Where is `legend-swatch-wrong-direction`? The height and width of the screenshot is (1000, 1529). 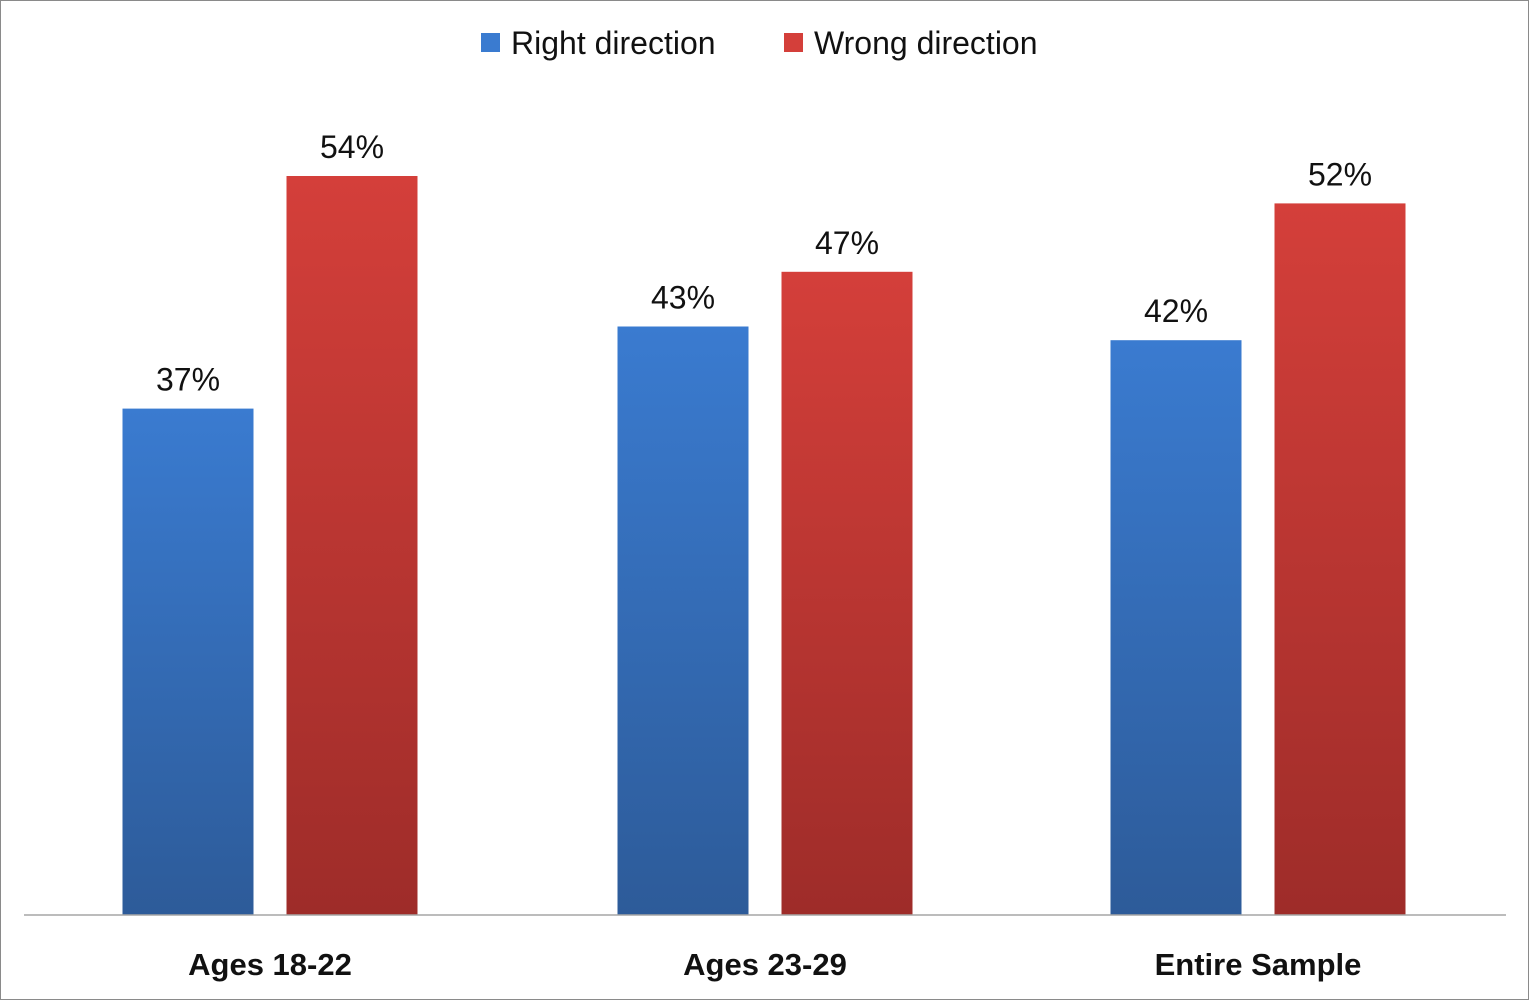
legend-swatch-wrong-direction is located at coordinates (793, 42).